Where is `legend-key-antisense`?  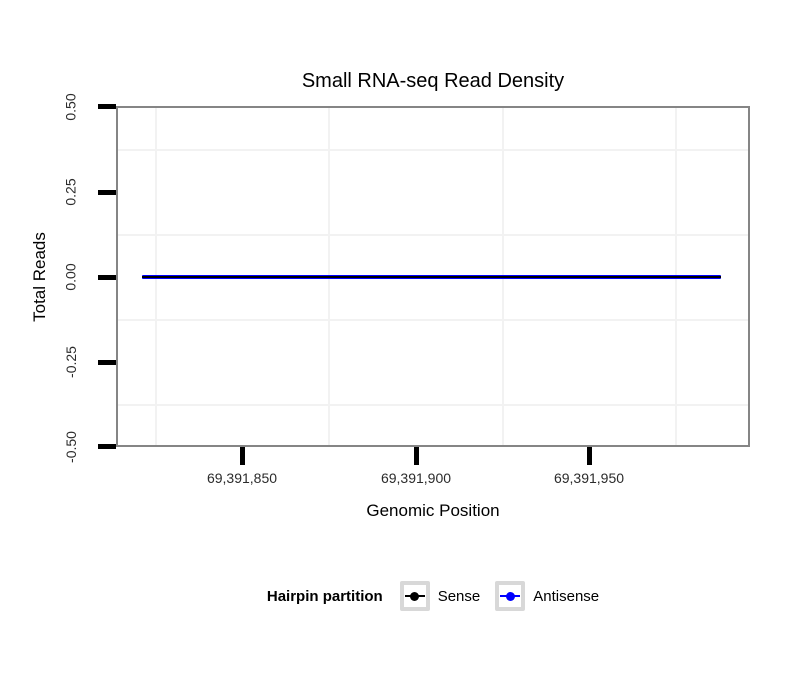 legend-key-antisense is located at coordinates (510, 596).